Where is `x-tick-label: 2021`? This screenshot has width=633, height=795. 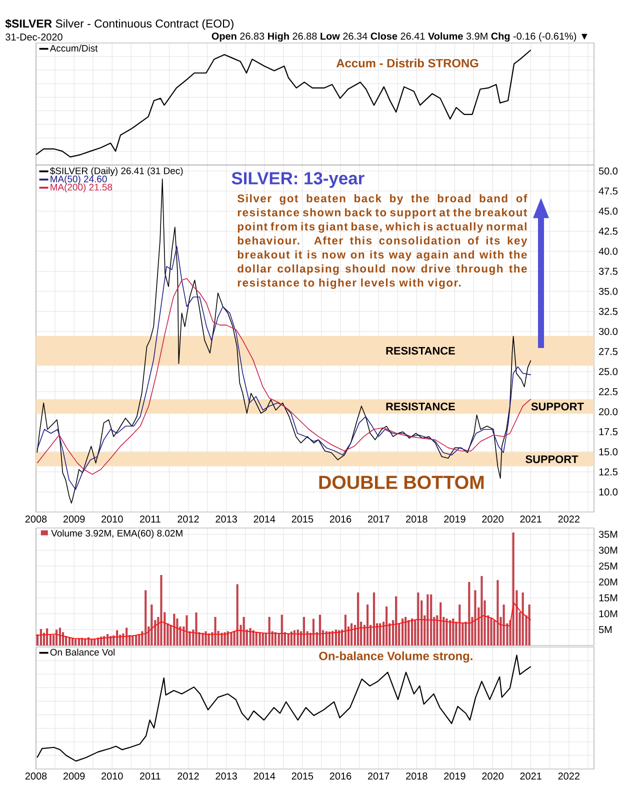
x-tick-label: 2021 is located at coordinates (531, 519).